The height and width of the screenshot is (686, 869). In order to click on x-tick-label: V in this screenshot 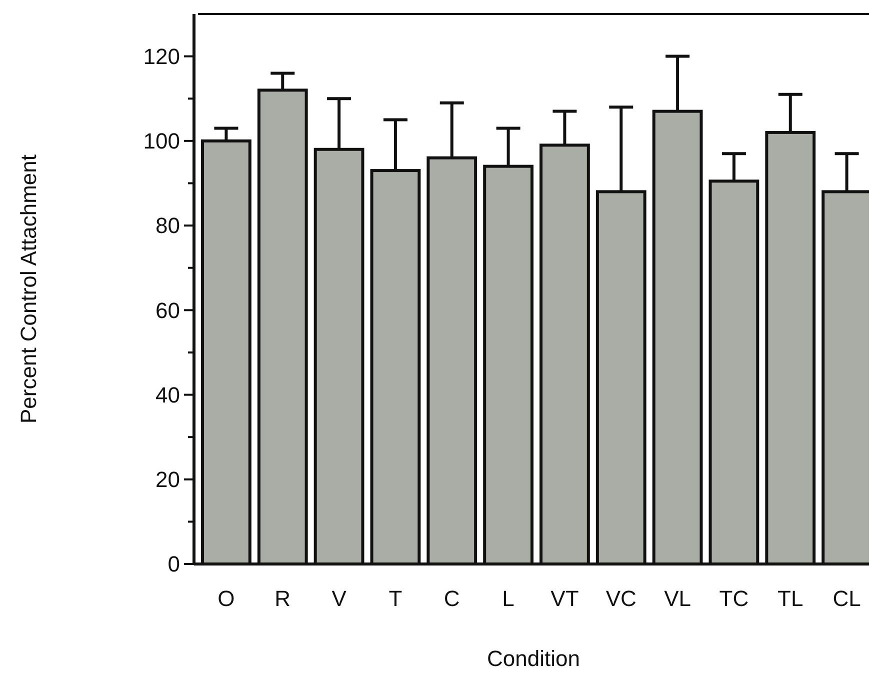, I will do `click(339, 598)`.